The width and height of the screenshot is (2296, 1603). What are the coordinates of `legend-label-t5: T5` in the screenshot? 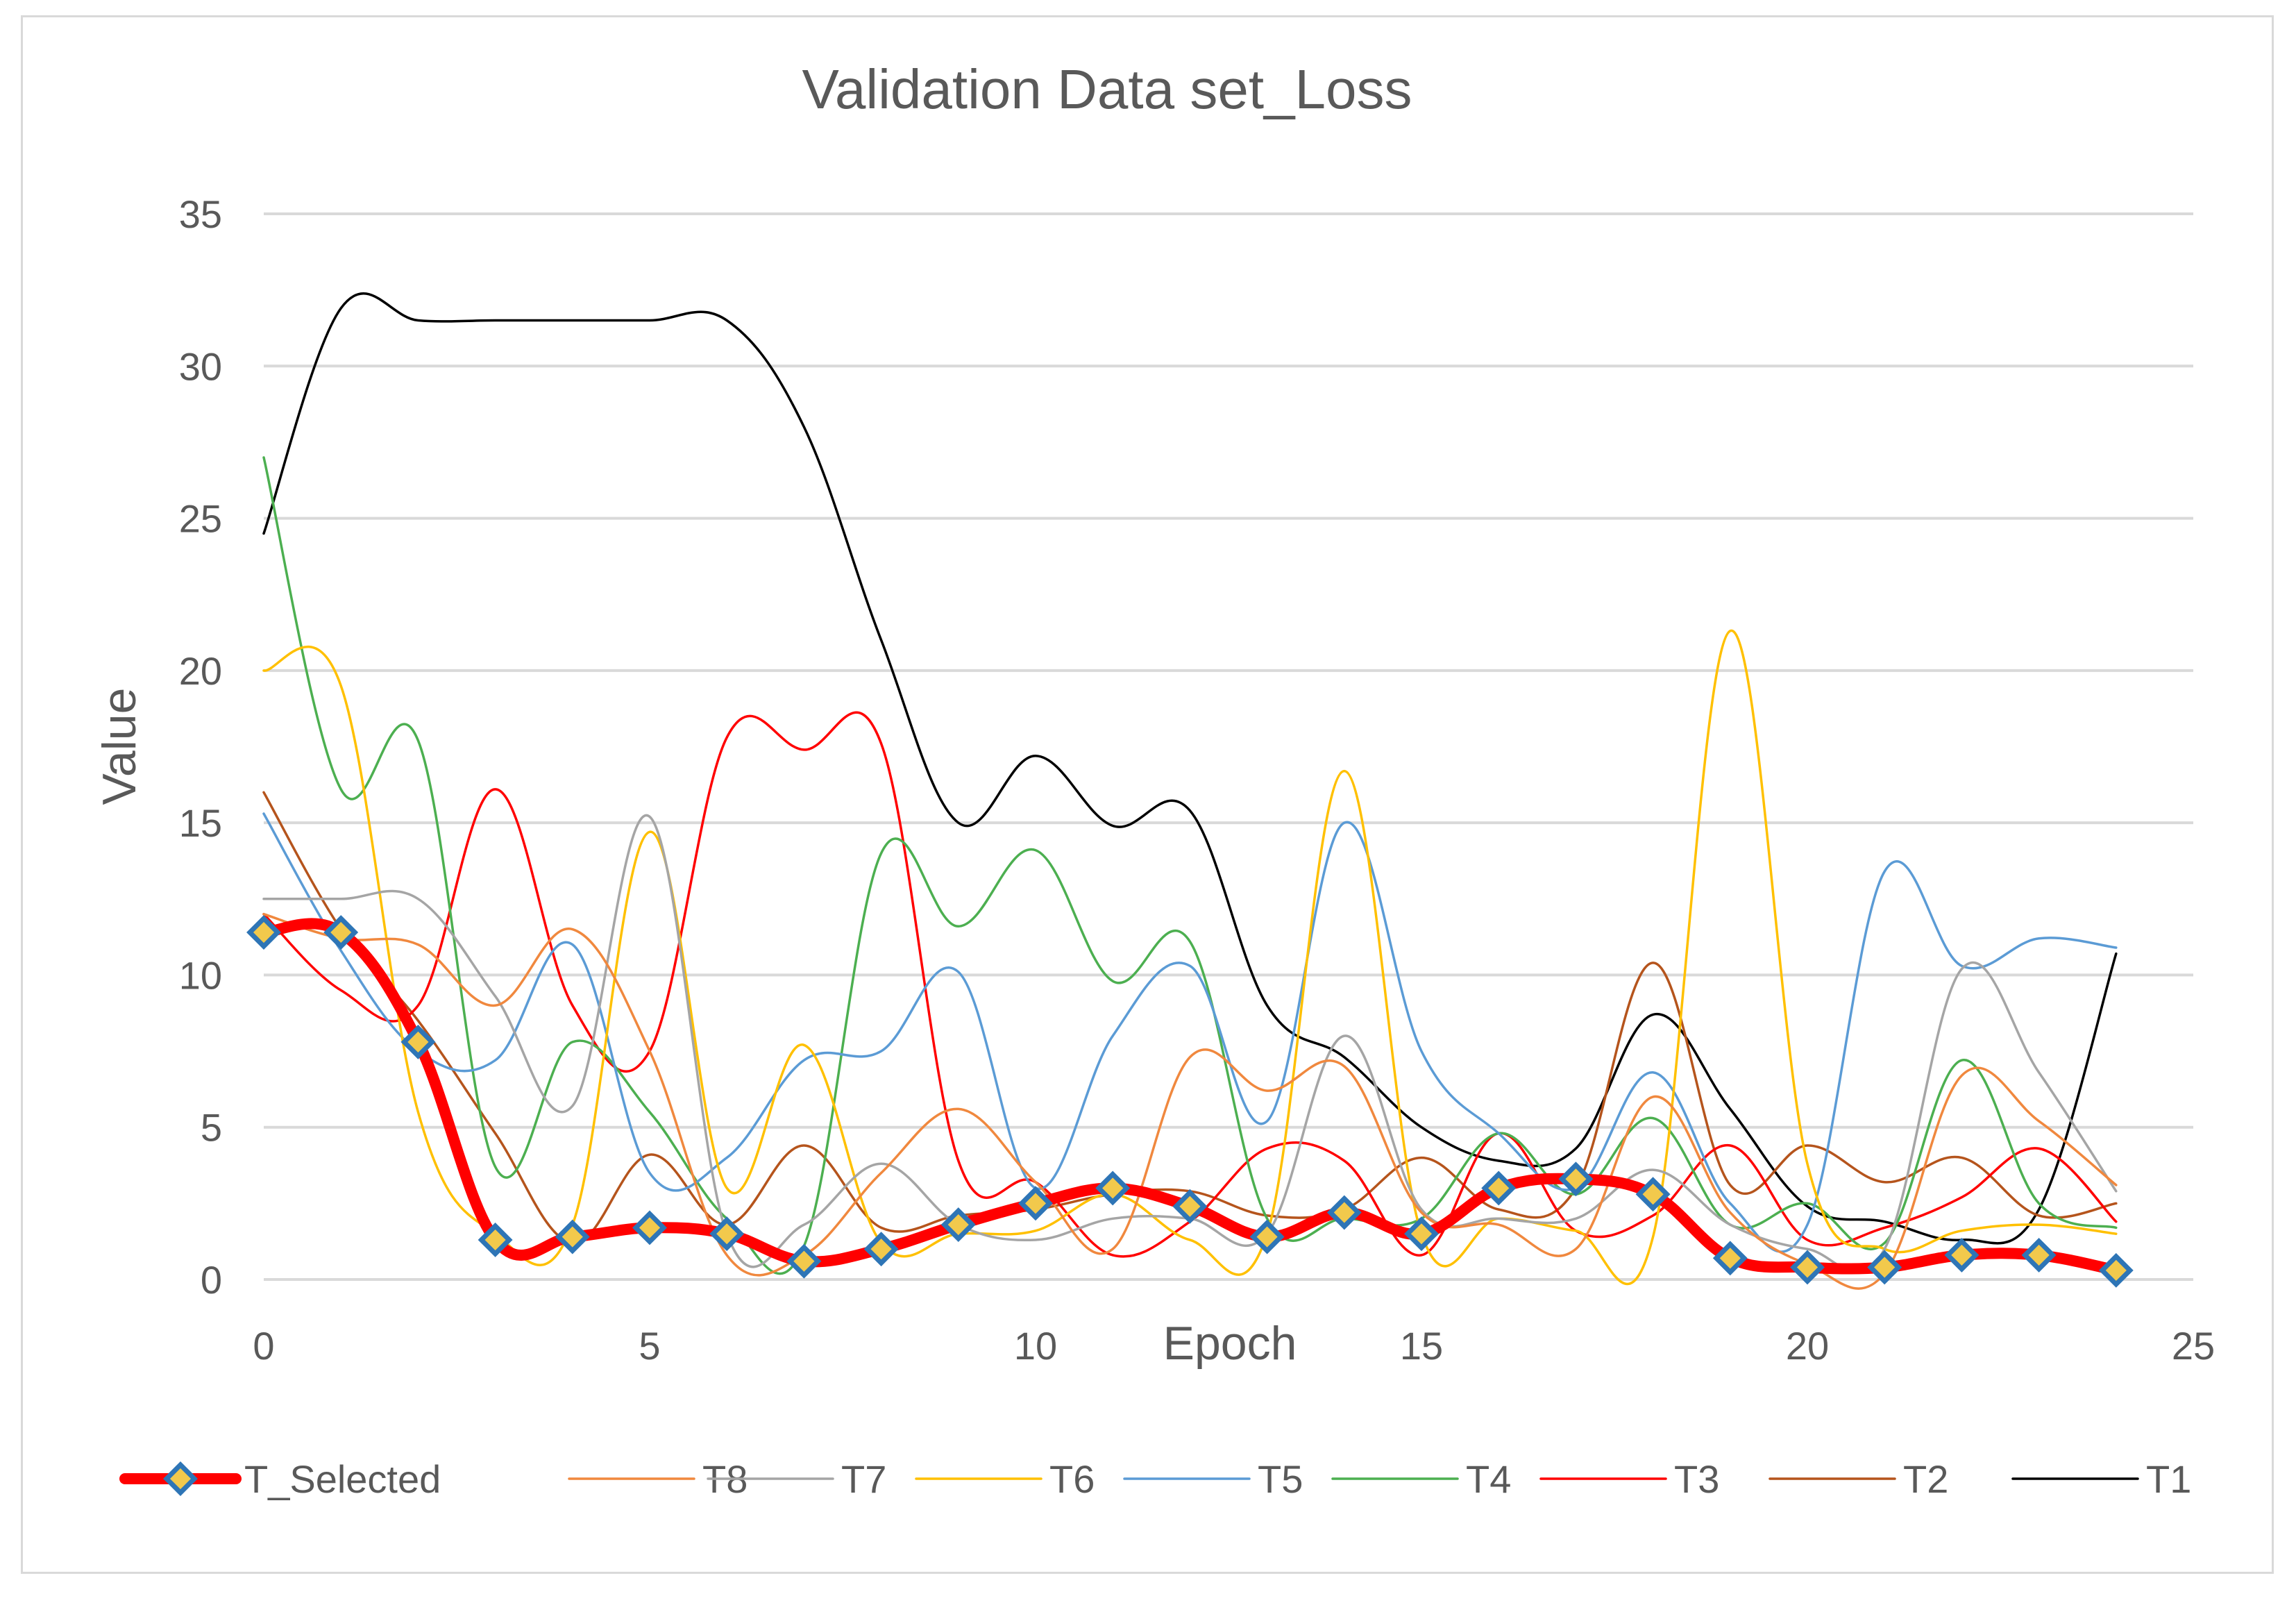 It's located at (1280, 1479).